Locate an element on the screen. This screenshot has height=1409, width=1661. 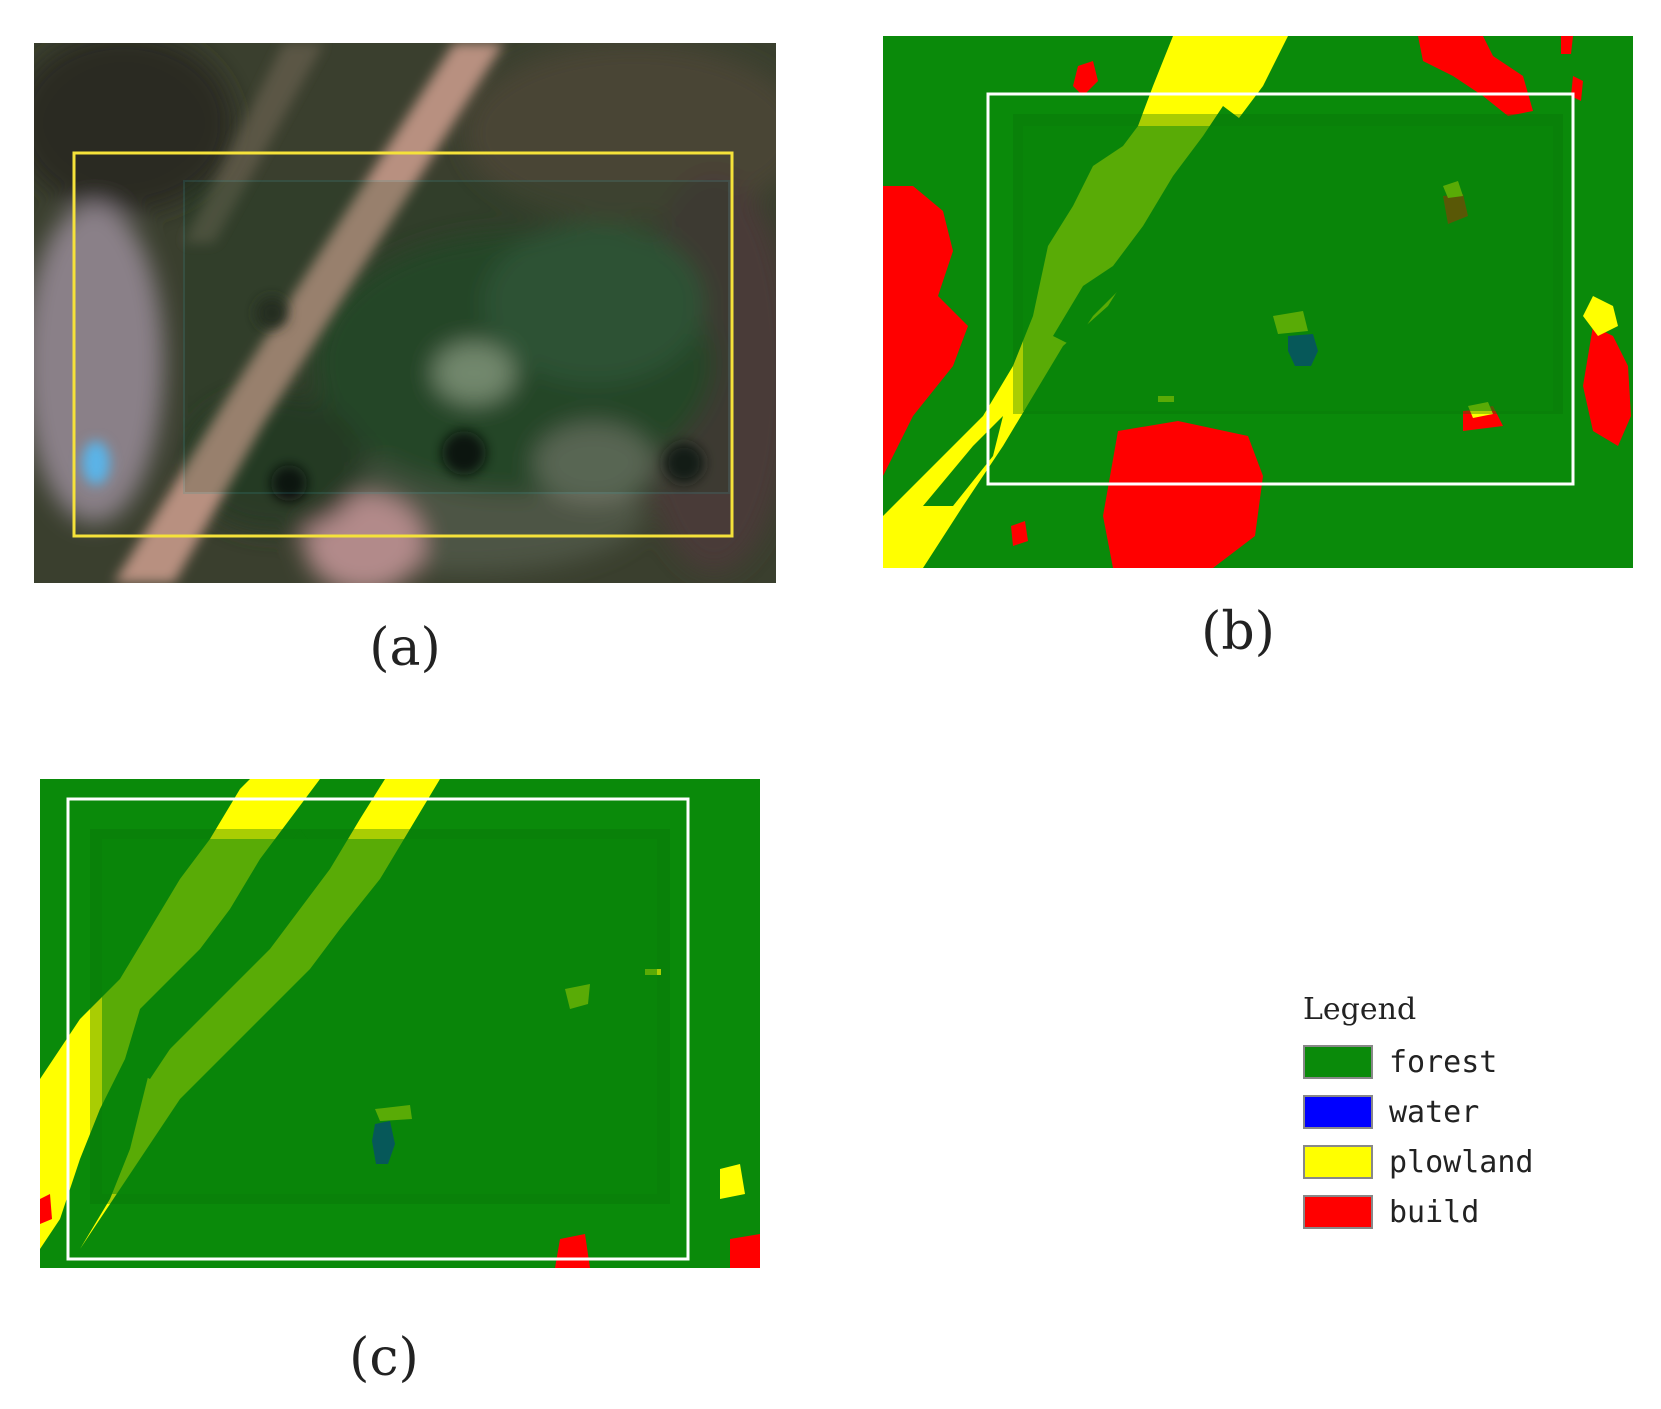
legend-label: plowland is located at coordinates (1461, 1162).